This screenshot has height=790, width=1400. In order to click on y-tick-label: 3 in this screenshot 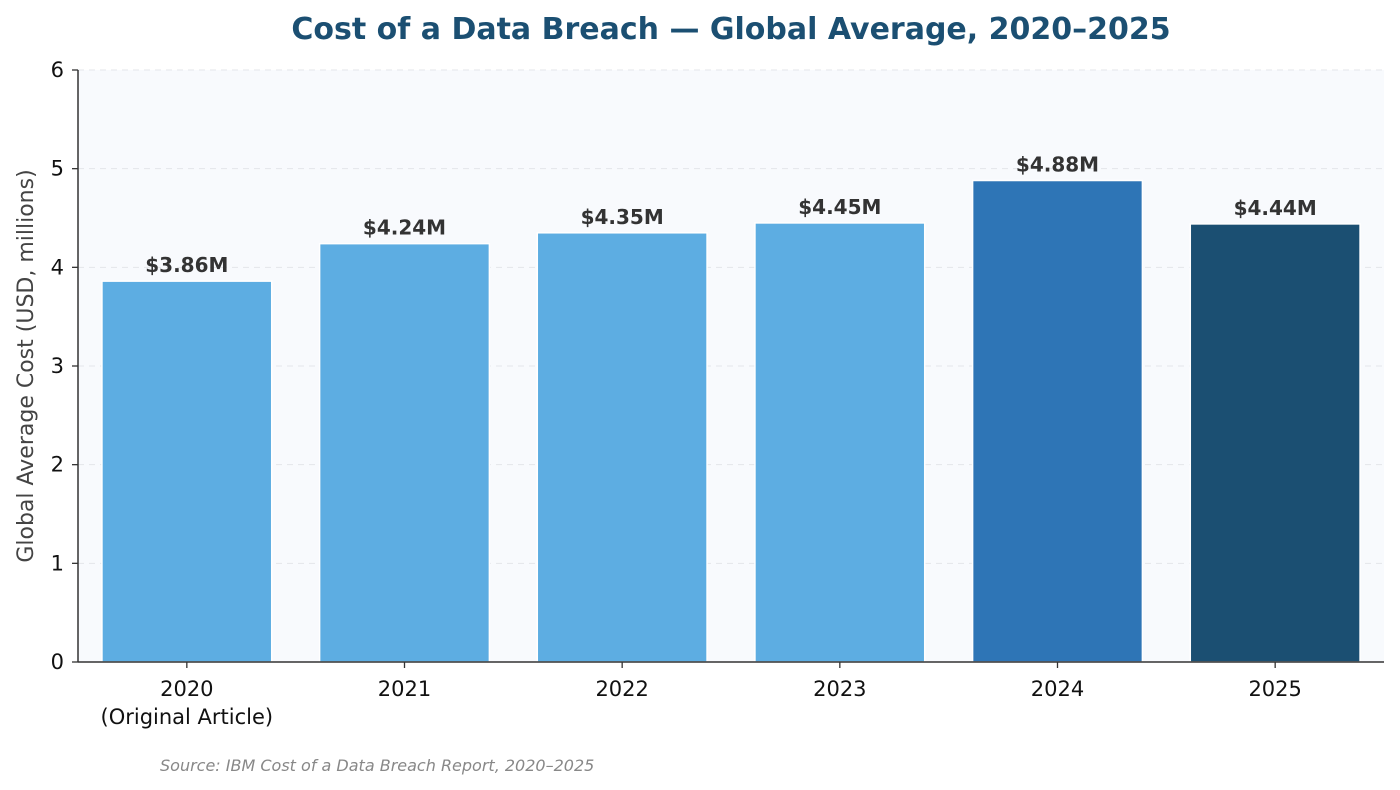, I will do `click(57, 366)`.